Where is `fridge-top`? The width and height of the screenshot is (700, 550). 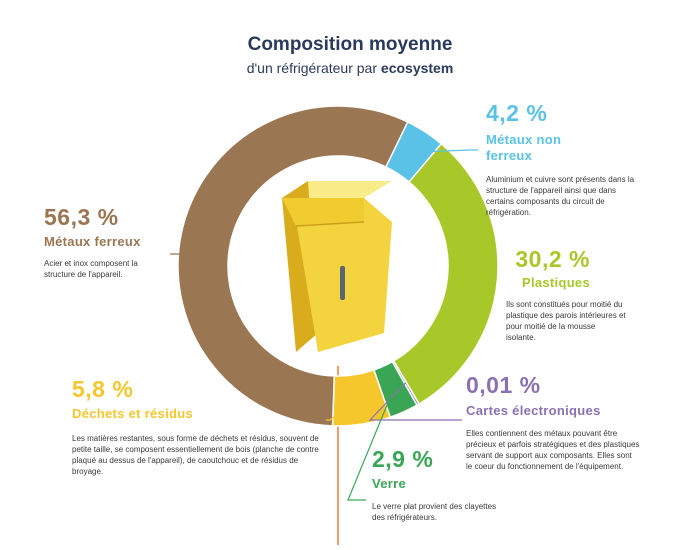 fridge-top is located at coordinates (337, 189).